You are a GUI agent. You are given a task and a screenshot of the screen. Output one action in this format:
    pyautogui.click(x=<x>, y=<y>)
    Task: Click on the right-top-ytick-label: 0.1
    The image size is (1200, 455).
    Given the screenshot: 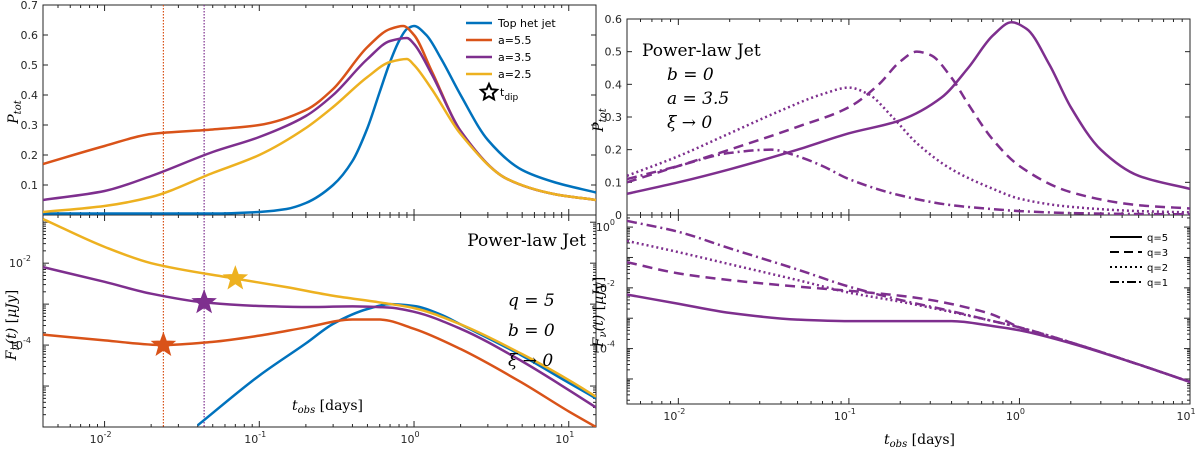 What is the action you would take?
    pyautogui.click(x=614, y=182)
    